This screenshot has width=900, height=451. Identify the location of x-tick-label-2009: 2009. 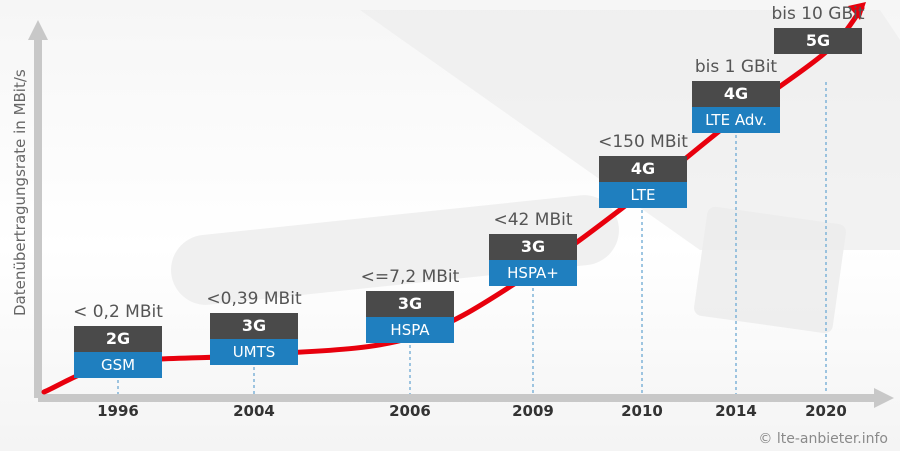
(533, 411).